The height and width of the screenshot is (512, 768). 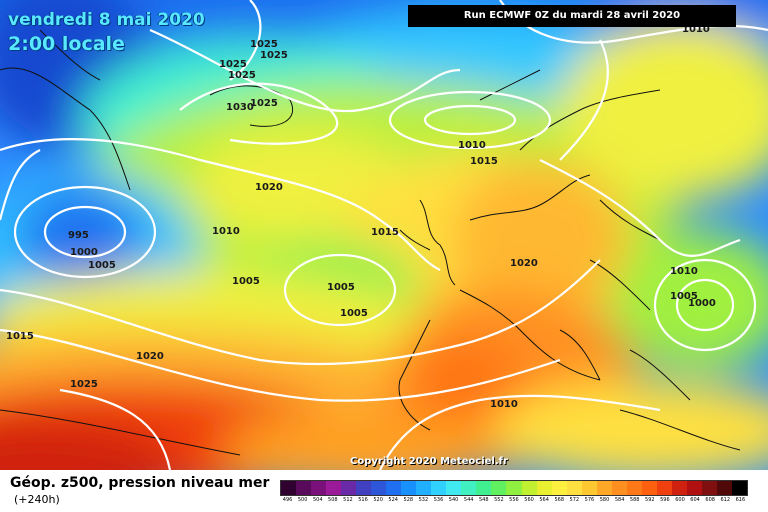 I want to click on legend-subtitle: (+240h), so click(x=37, y=499).